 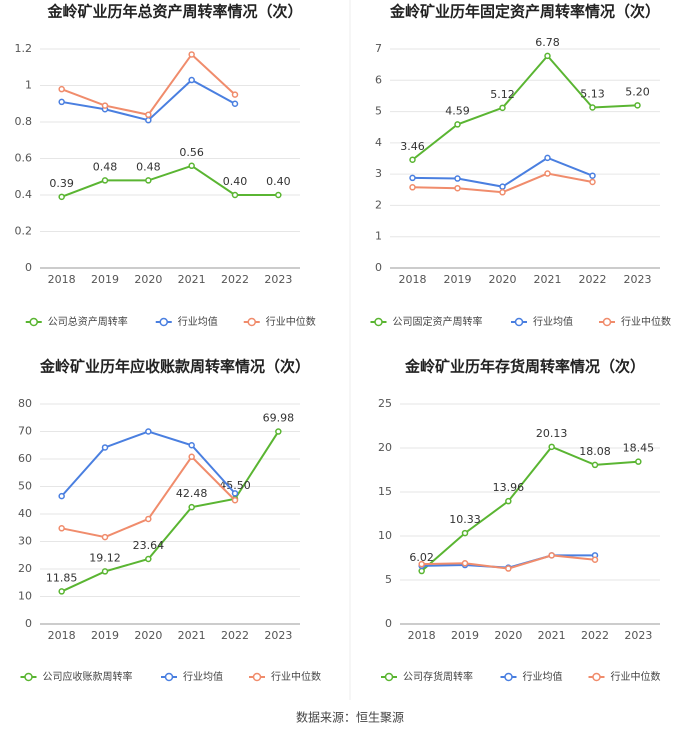 What do you see at coordinates (592, 94) in the screenshot?
I see `data-label: 5.13` at bounding box center [592, 94].